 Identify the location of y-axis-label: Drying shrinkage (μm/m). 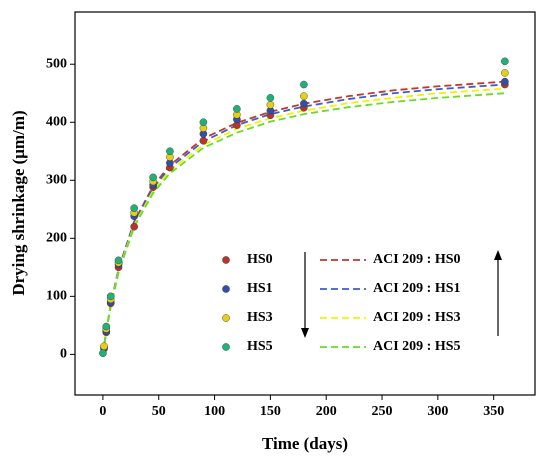
(18, 202).